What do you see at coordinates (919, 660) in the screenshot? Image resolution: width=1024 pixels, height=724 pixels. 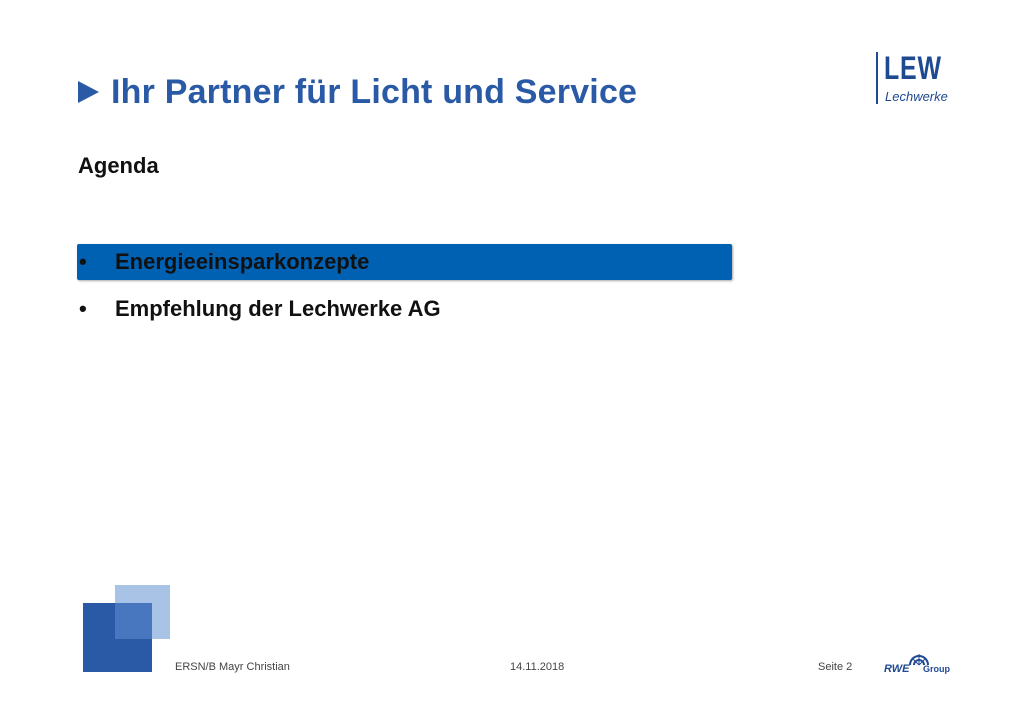 I see `rwe-dome-icon` at bounding box center [919, 660].